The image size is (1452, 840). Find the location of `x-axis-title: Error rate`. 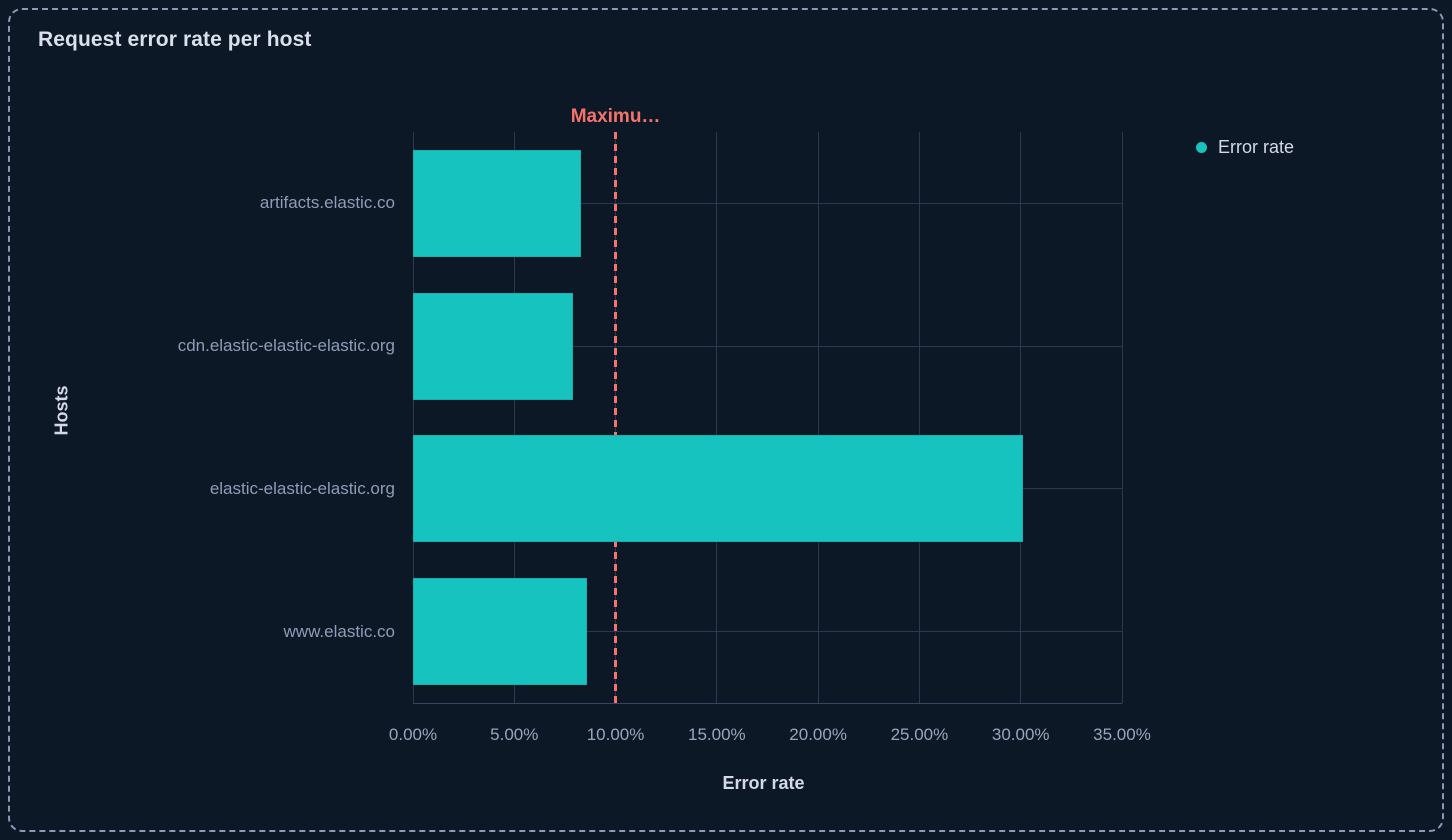

x-axis-title: Error rate is located at coordinates (763, 783).